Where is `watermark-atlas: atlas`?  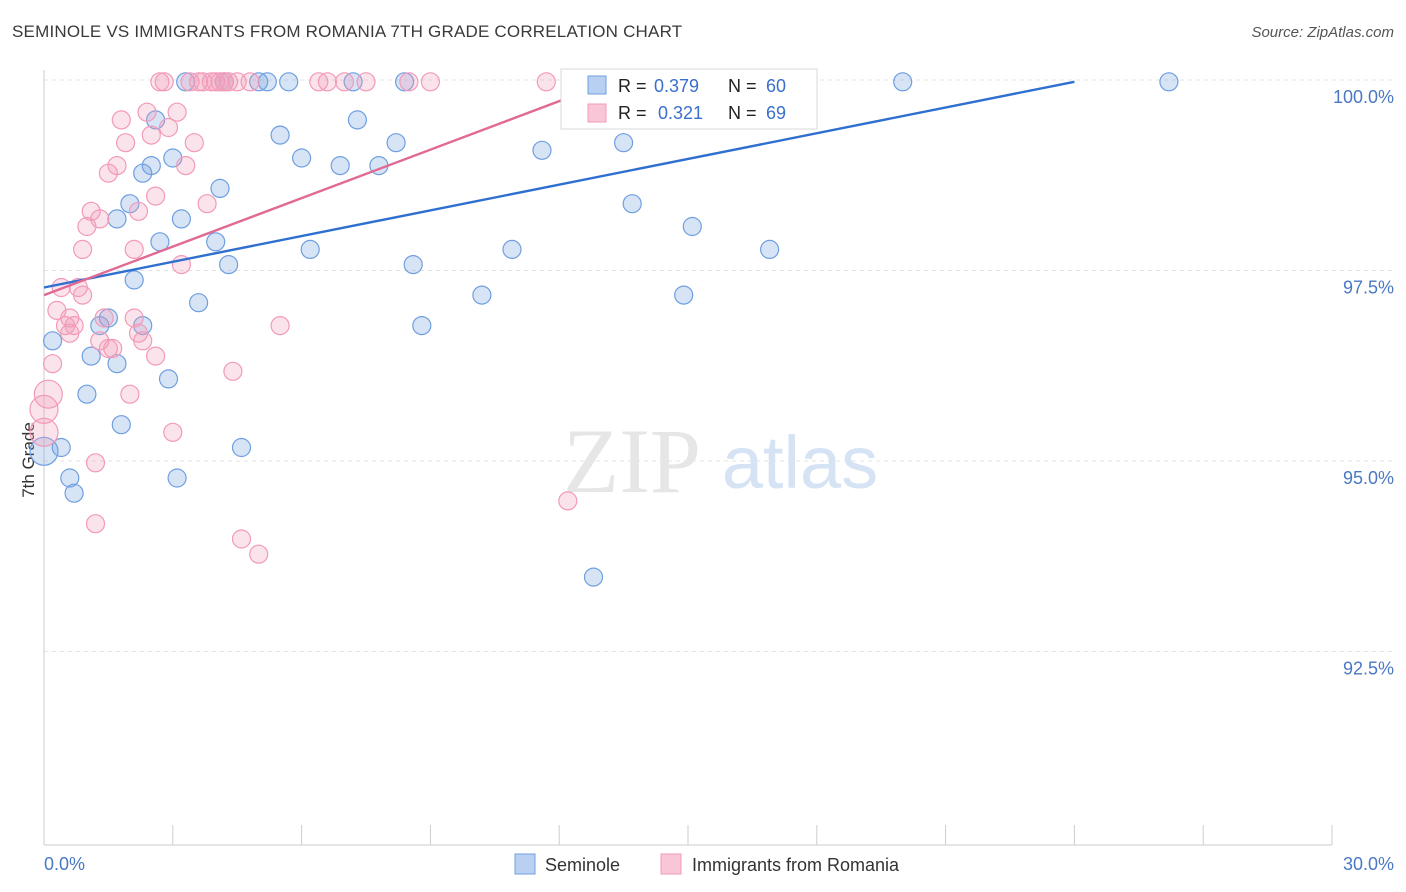 watermark-atlas: atlas is located at coordinates (800, 462).